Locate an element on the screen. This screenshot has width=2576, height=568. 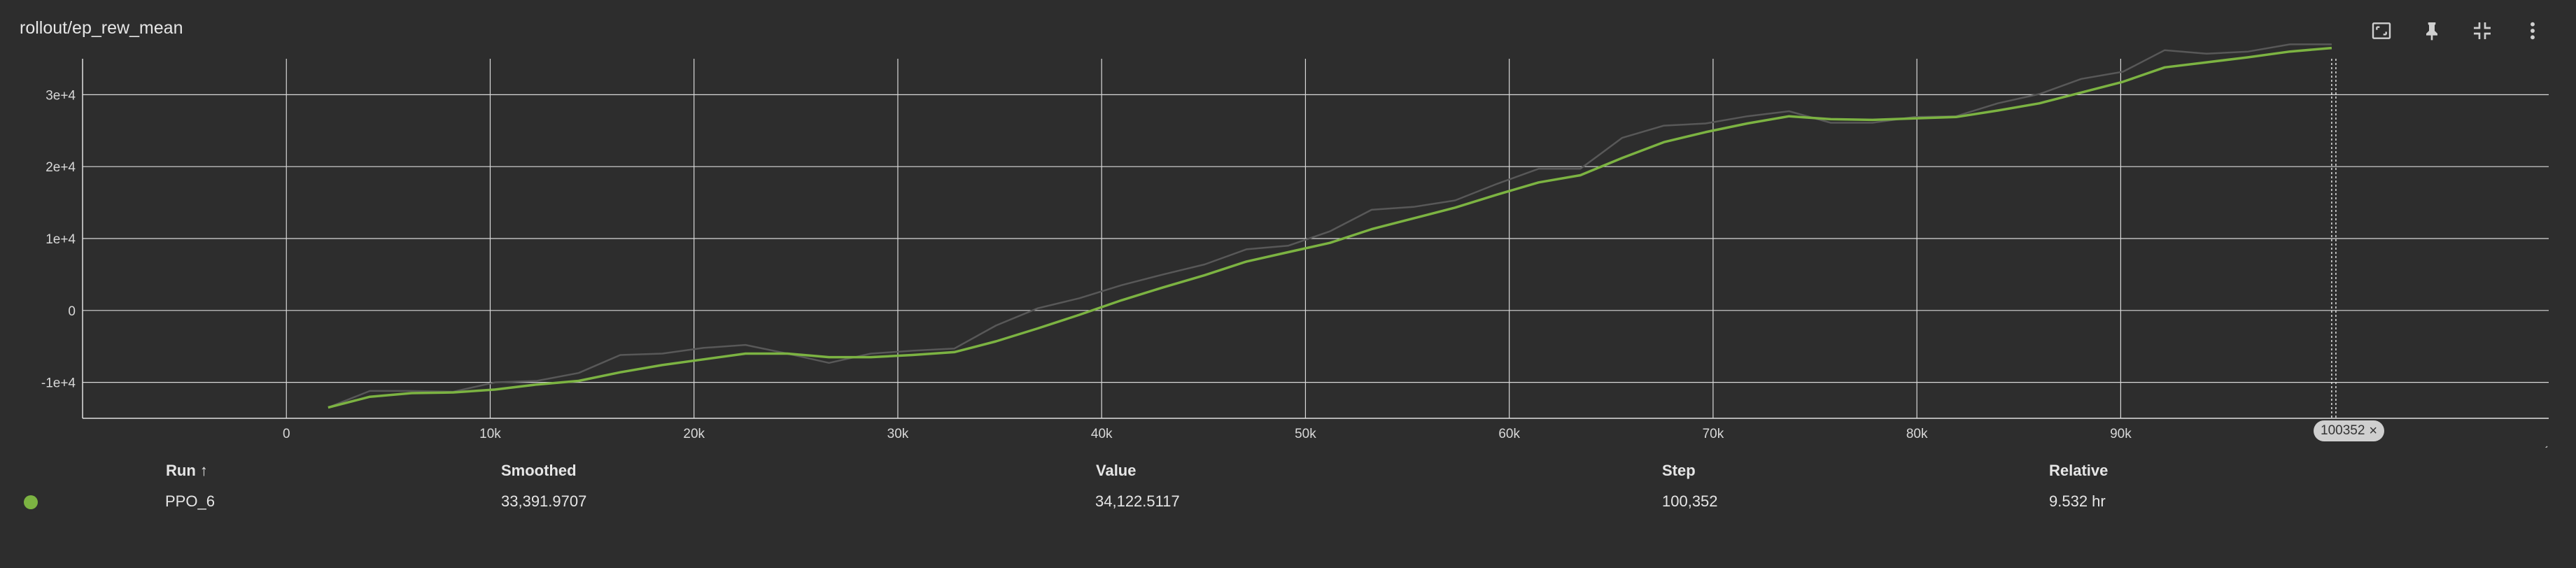
card-title: rollout/ep_rew_mean is located at coordinates (101, 28).